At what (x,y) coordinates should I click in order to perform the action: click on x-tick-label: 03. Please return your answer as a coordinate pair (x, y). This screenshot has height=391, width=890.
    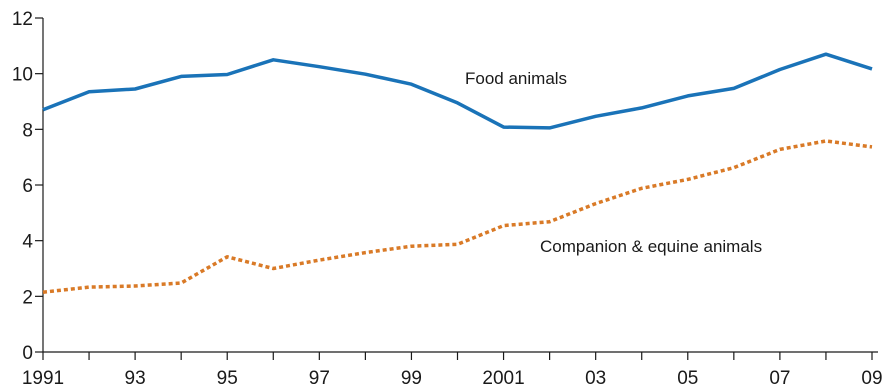
    Looking at the image, I should click on (595, 378).